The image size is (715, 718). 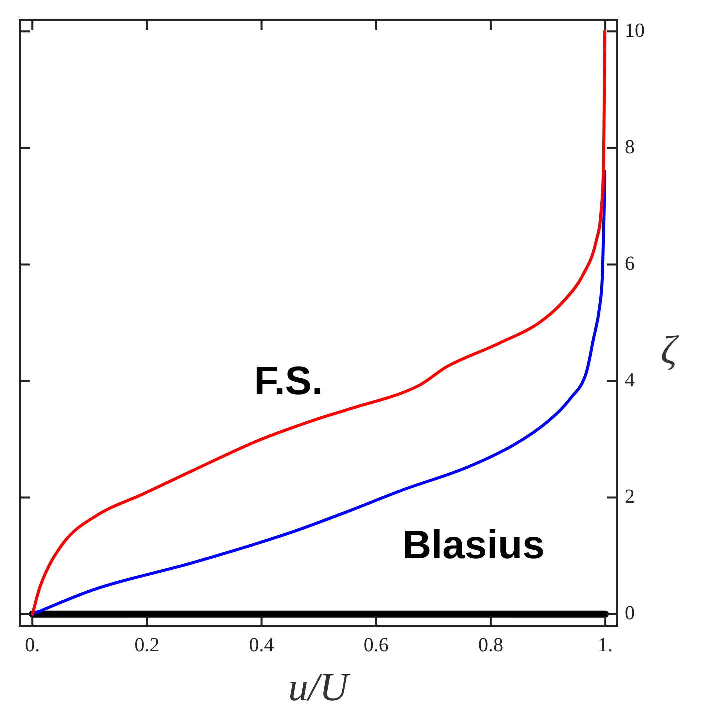 What do you see at coordinates (635, 31) in the screenshot?
I see `y-tick-label: 10` at bounding box center [635, 31].